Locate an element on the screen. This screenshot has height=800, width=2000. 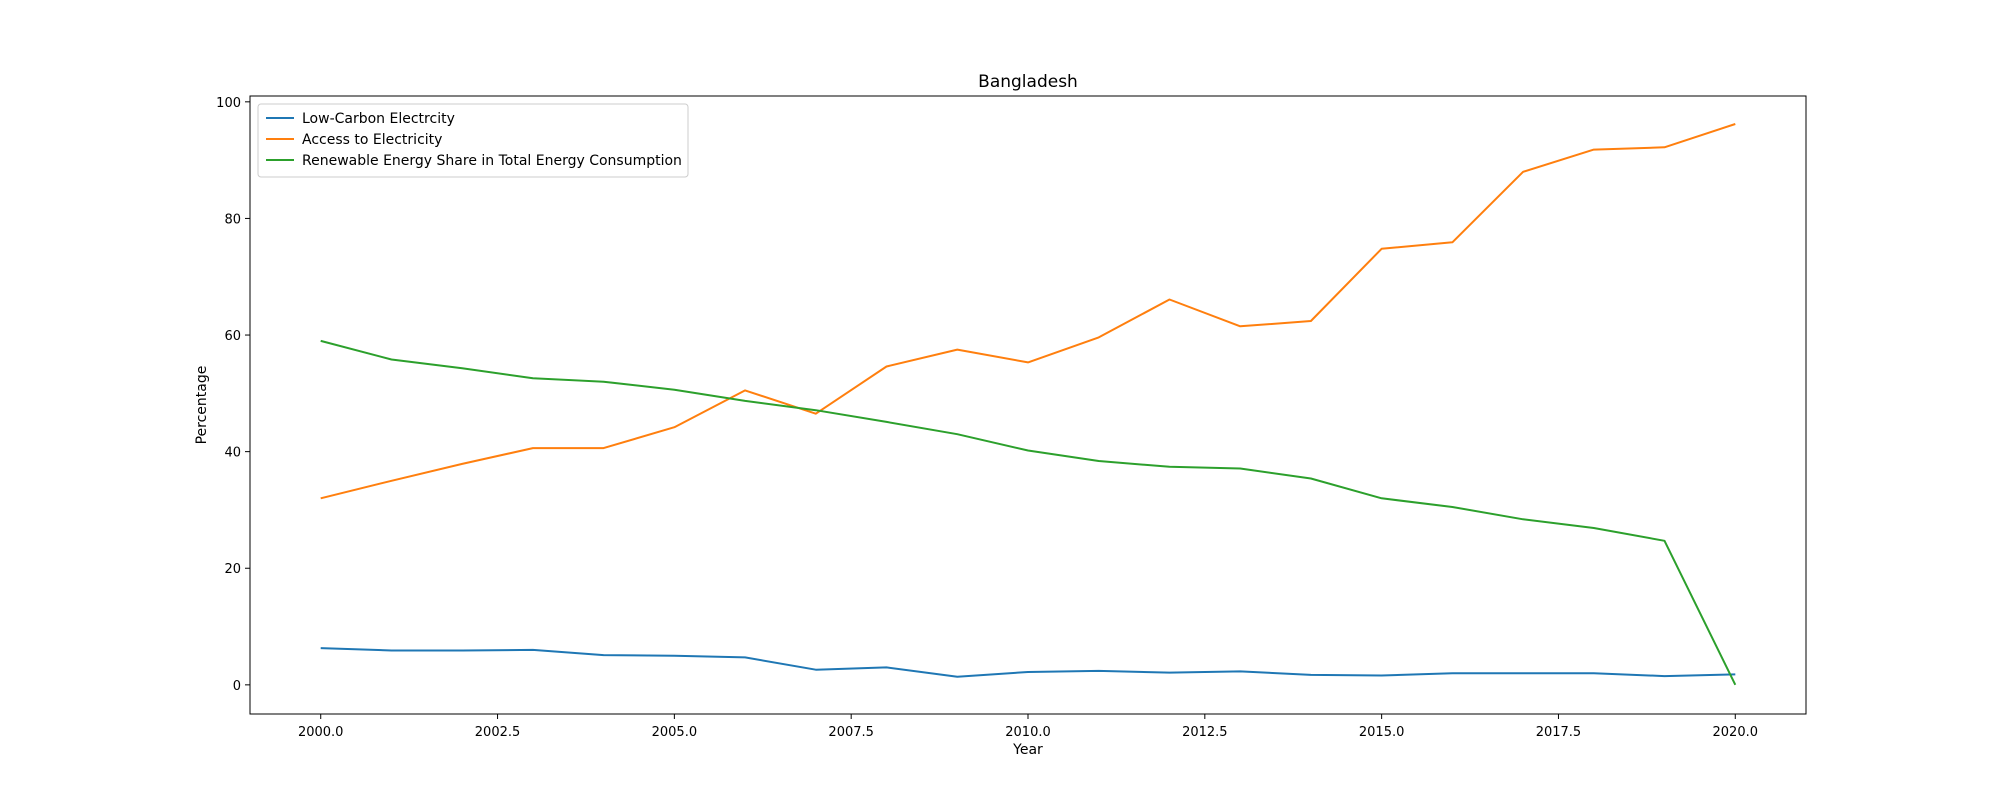
x-tick-label: 2005.0 is located at coordinates (675, 732).